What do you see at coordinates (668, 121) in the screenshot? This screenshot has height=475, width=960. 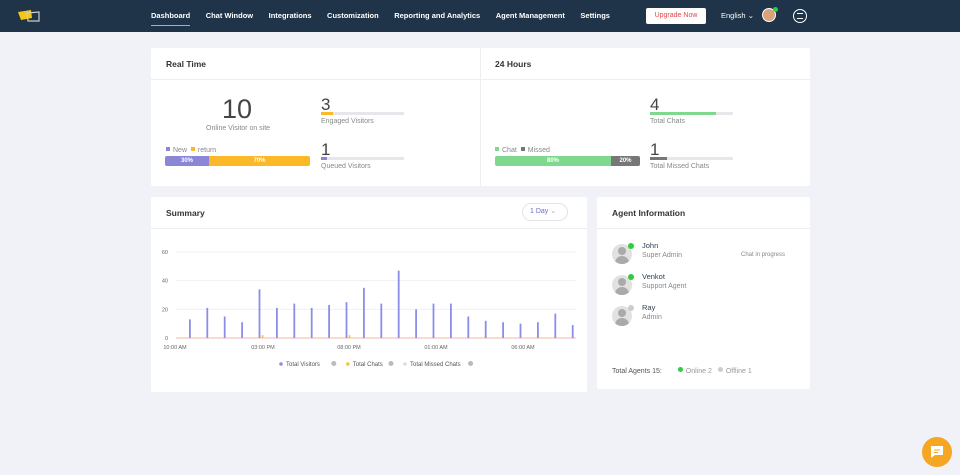 I see `total-chats-label: Total Chats` at bounding box center [668, 121].